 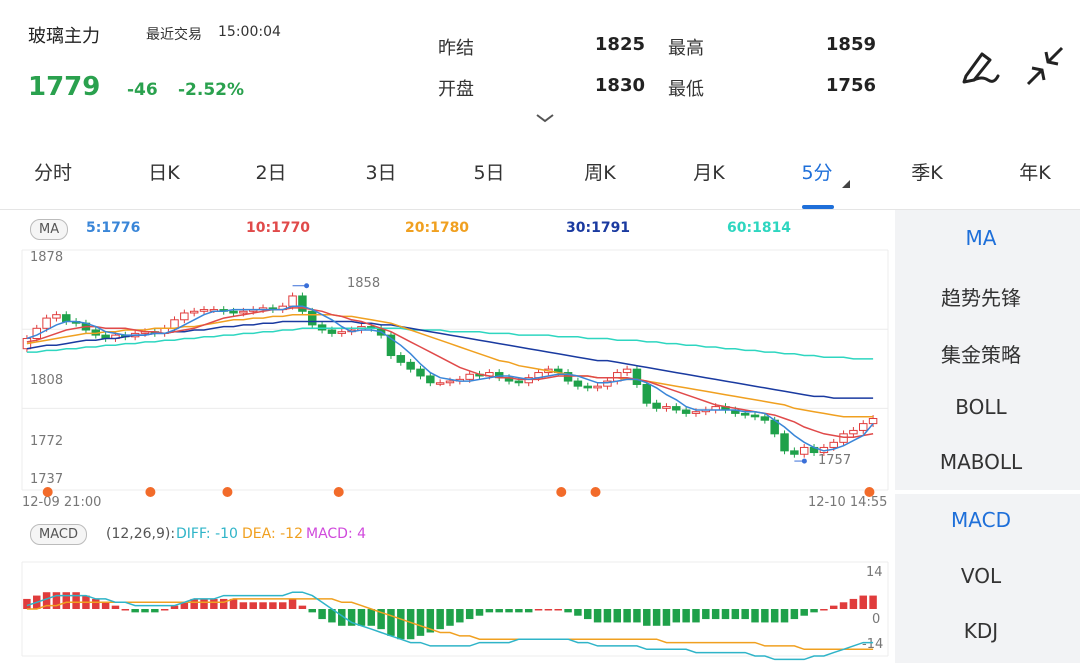 I want to click on chevron-down-icon, so click(x=545, y=117).